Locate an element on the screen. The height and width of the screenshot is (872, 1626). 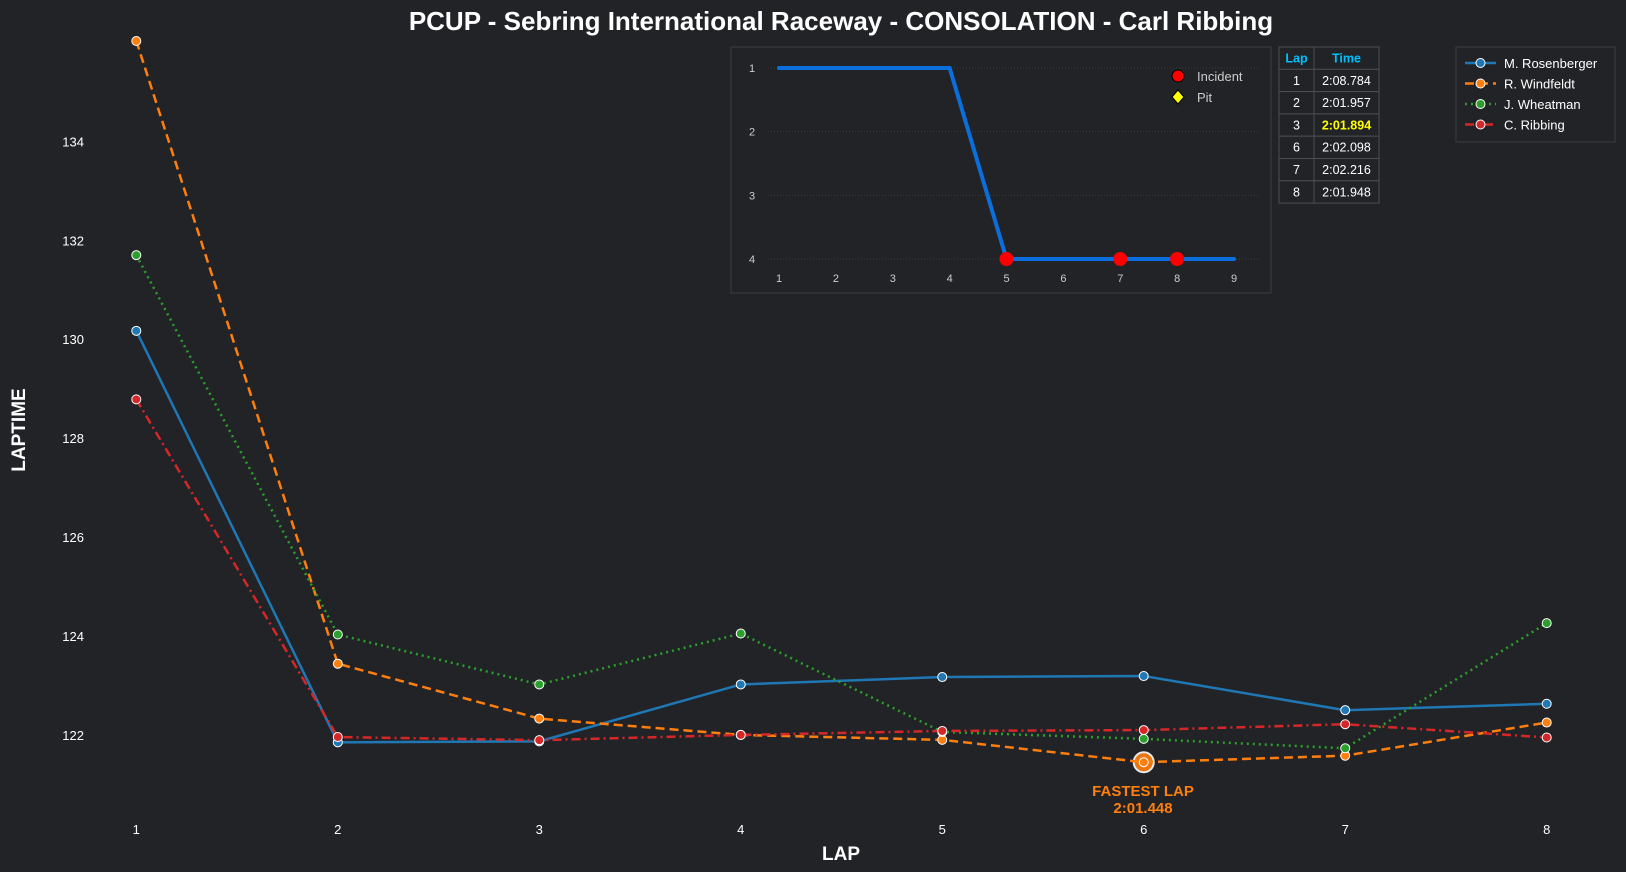
inset-frame is located at coordinates (1001, 170).